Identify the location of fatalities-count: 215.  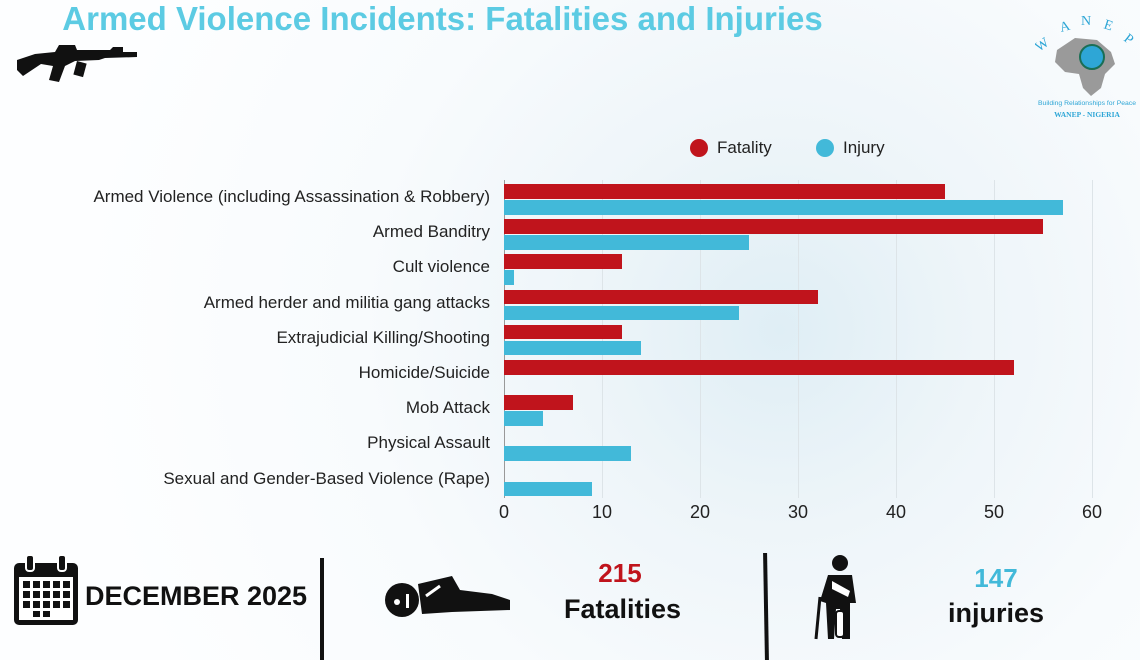
(620, 573).